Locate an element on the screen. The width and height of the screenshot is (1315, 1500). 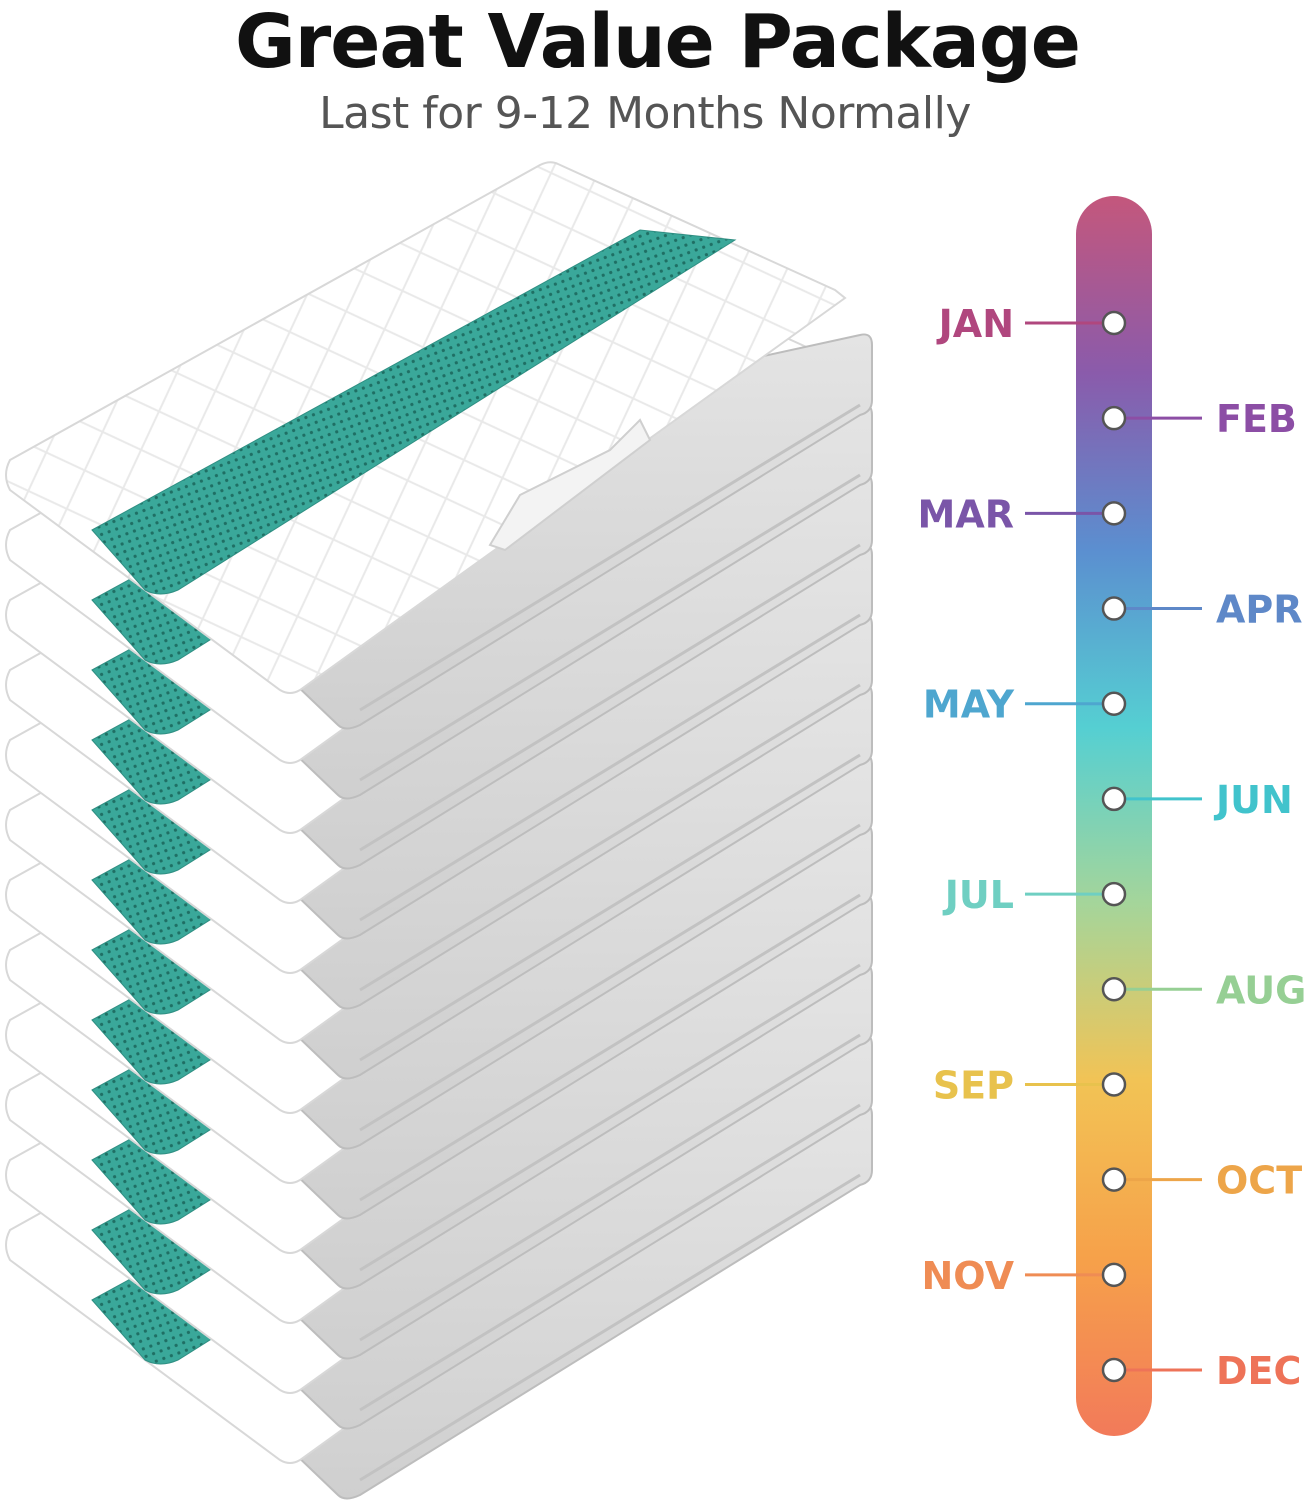
month-oct: OCT is located at coordinates (1201, 1181).